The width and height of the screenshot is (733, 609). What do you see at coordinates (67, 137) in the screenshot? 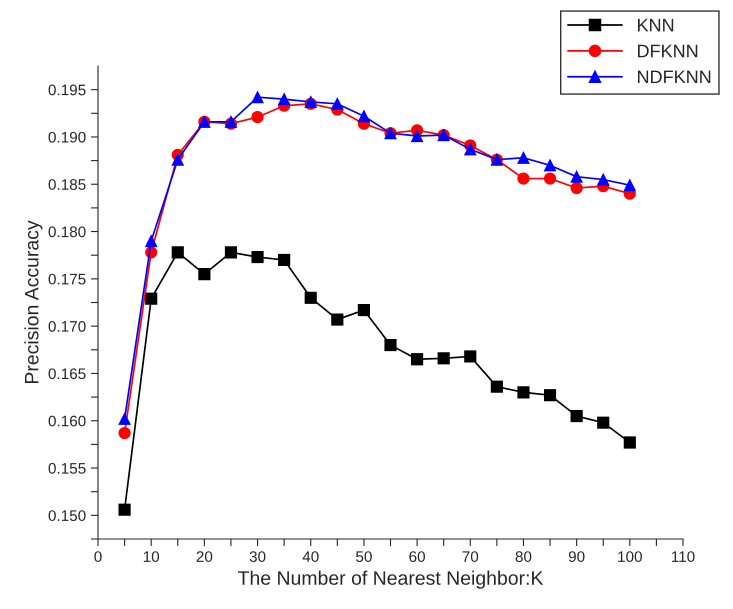
I see `y-tick-label: 0.190` at bounding box center [67, 137].